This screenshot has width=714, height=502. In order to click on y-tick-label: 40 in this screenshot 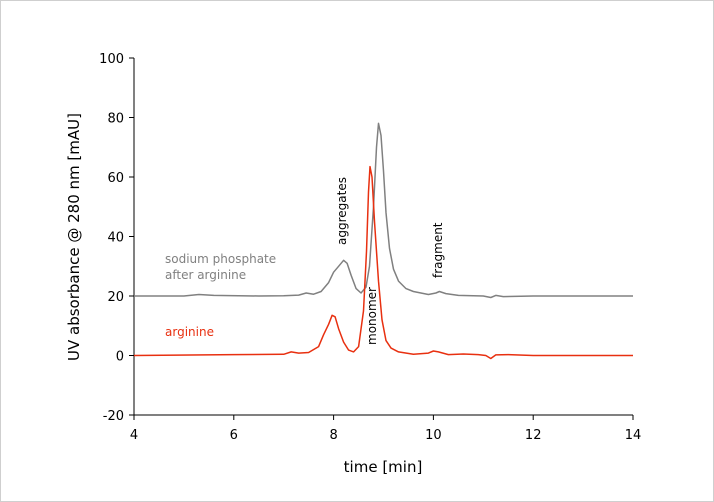, I will do `click(115, 238)`.